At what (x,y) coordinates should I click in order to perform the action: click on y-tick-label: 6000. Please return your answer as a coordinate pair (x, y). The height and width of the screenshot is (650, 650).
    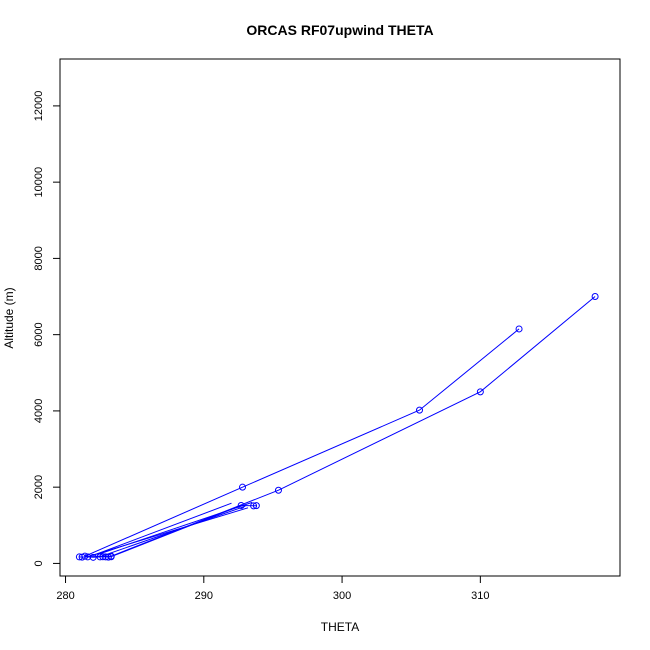
    Looking at the image, I should click on (39, 334).